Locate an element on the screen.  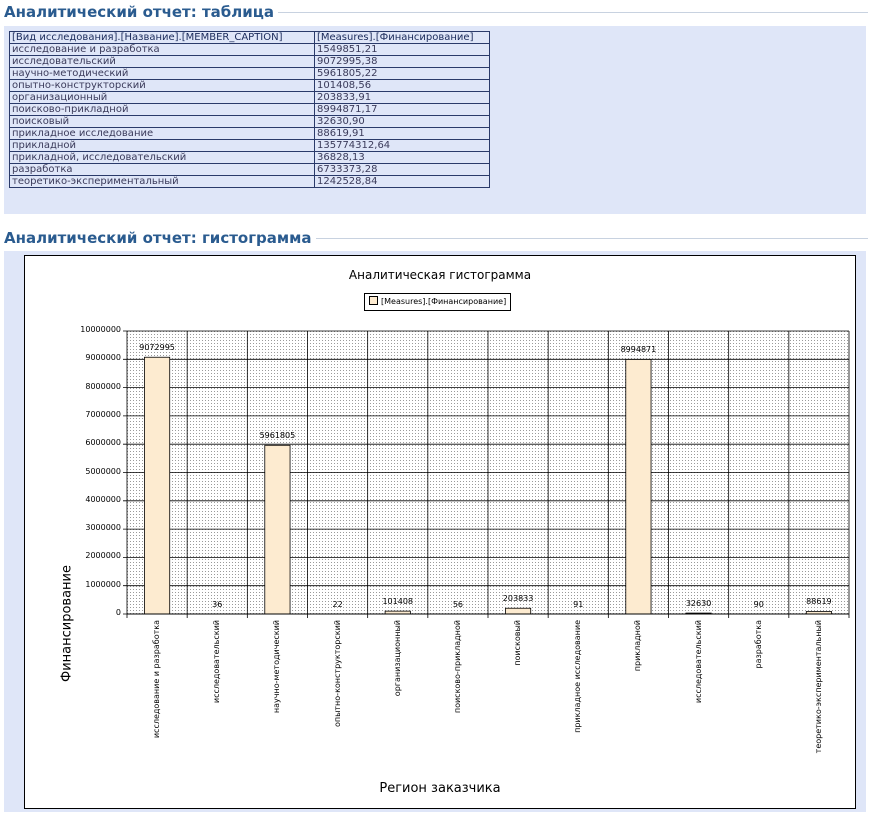
table-cell-caption: исследование и разработка is located at coordinates (162, 49).